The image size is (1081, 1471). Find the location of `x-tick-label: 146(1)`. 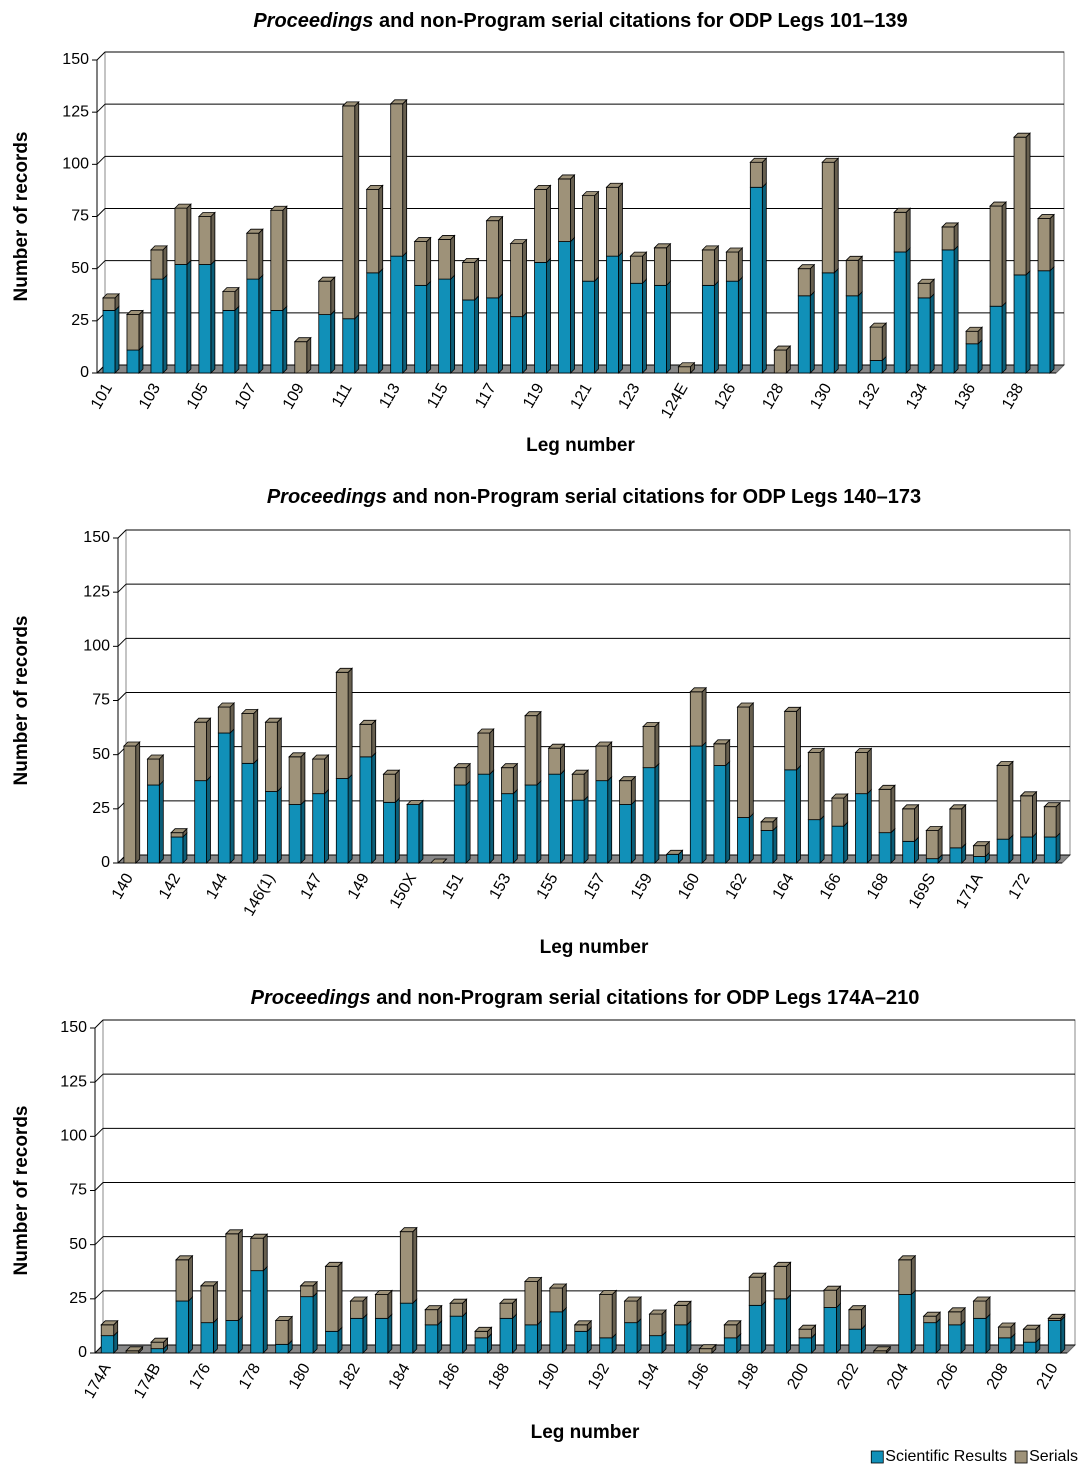

x-tick-label: 146(1) is located at coordinates (260, 895).